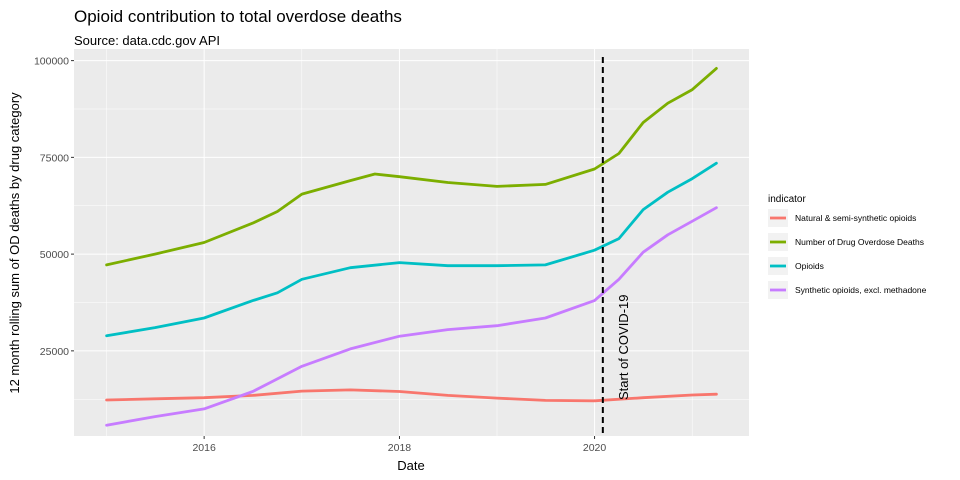 The image size is (960, 480). Describe the element at coordinates (54, 352) in the screenshot. I see `y-tick-label: 25000` at that location.